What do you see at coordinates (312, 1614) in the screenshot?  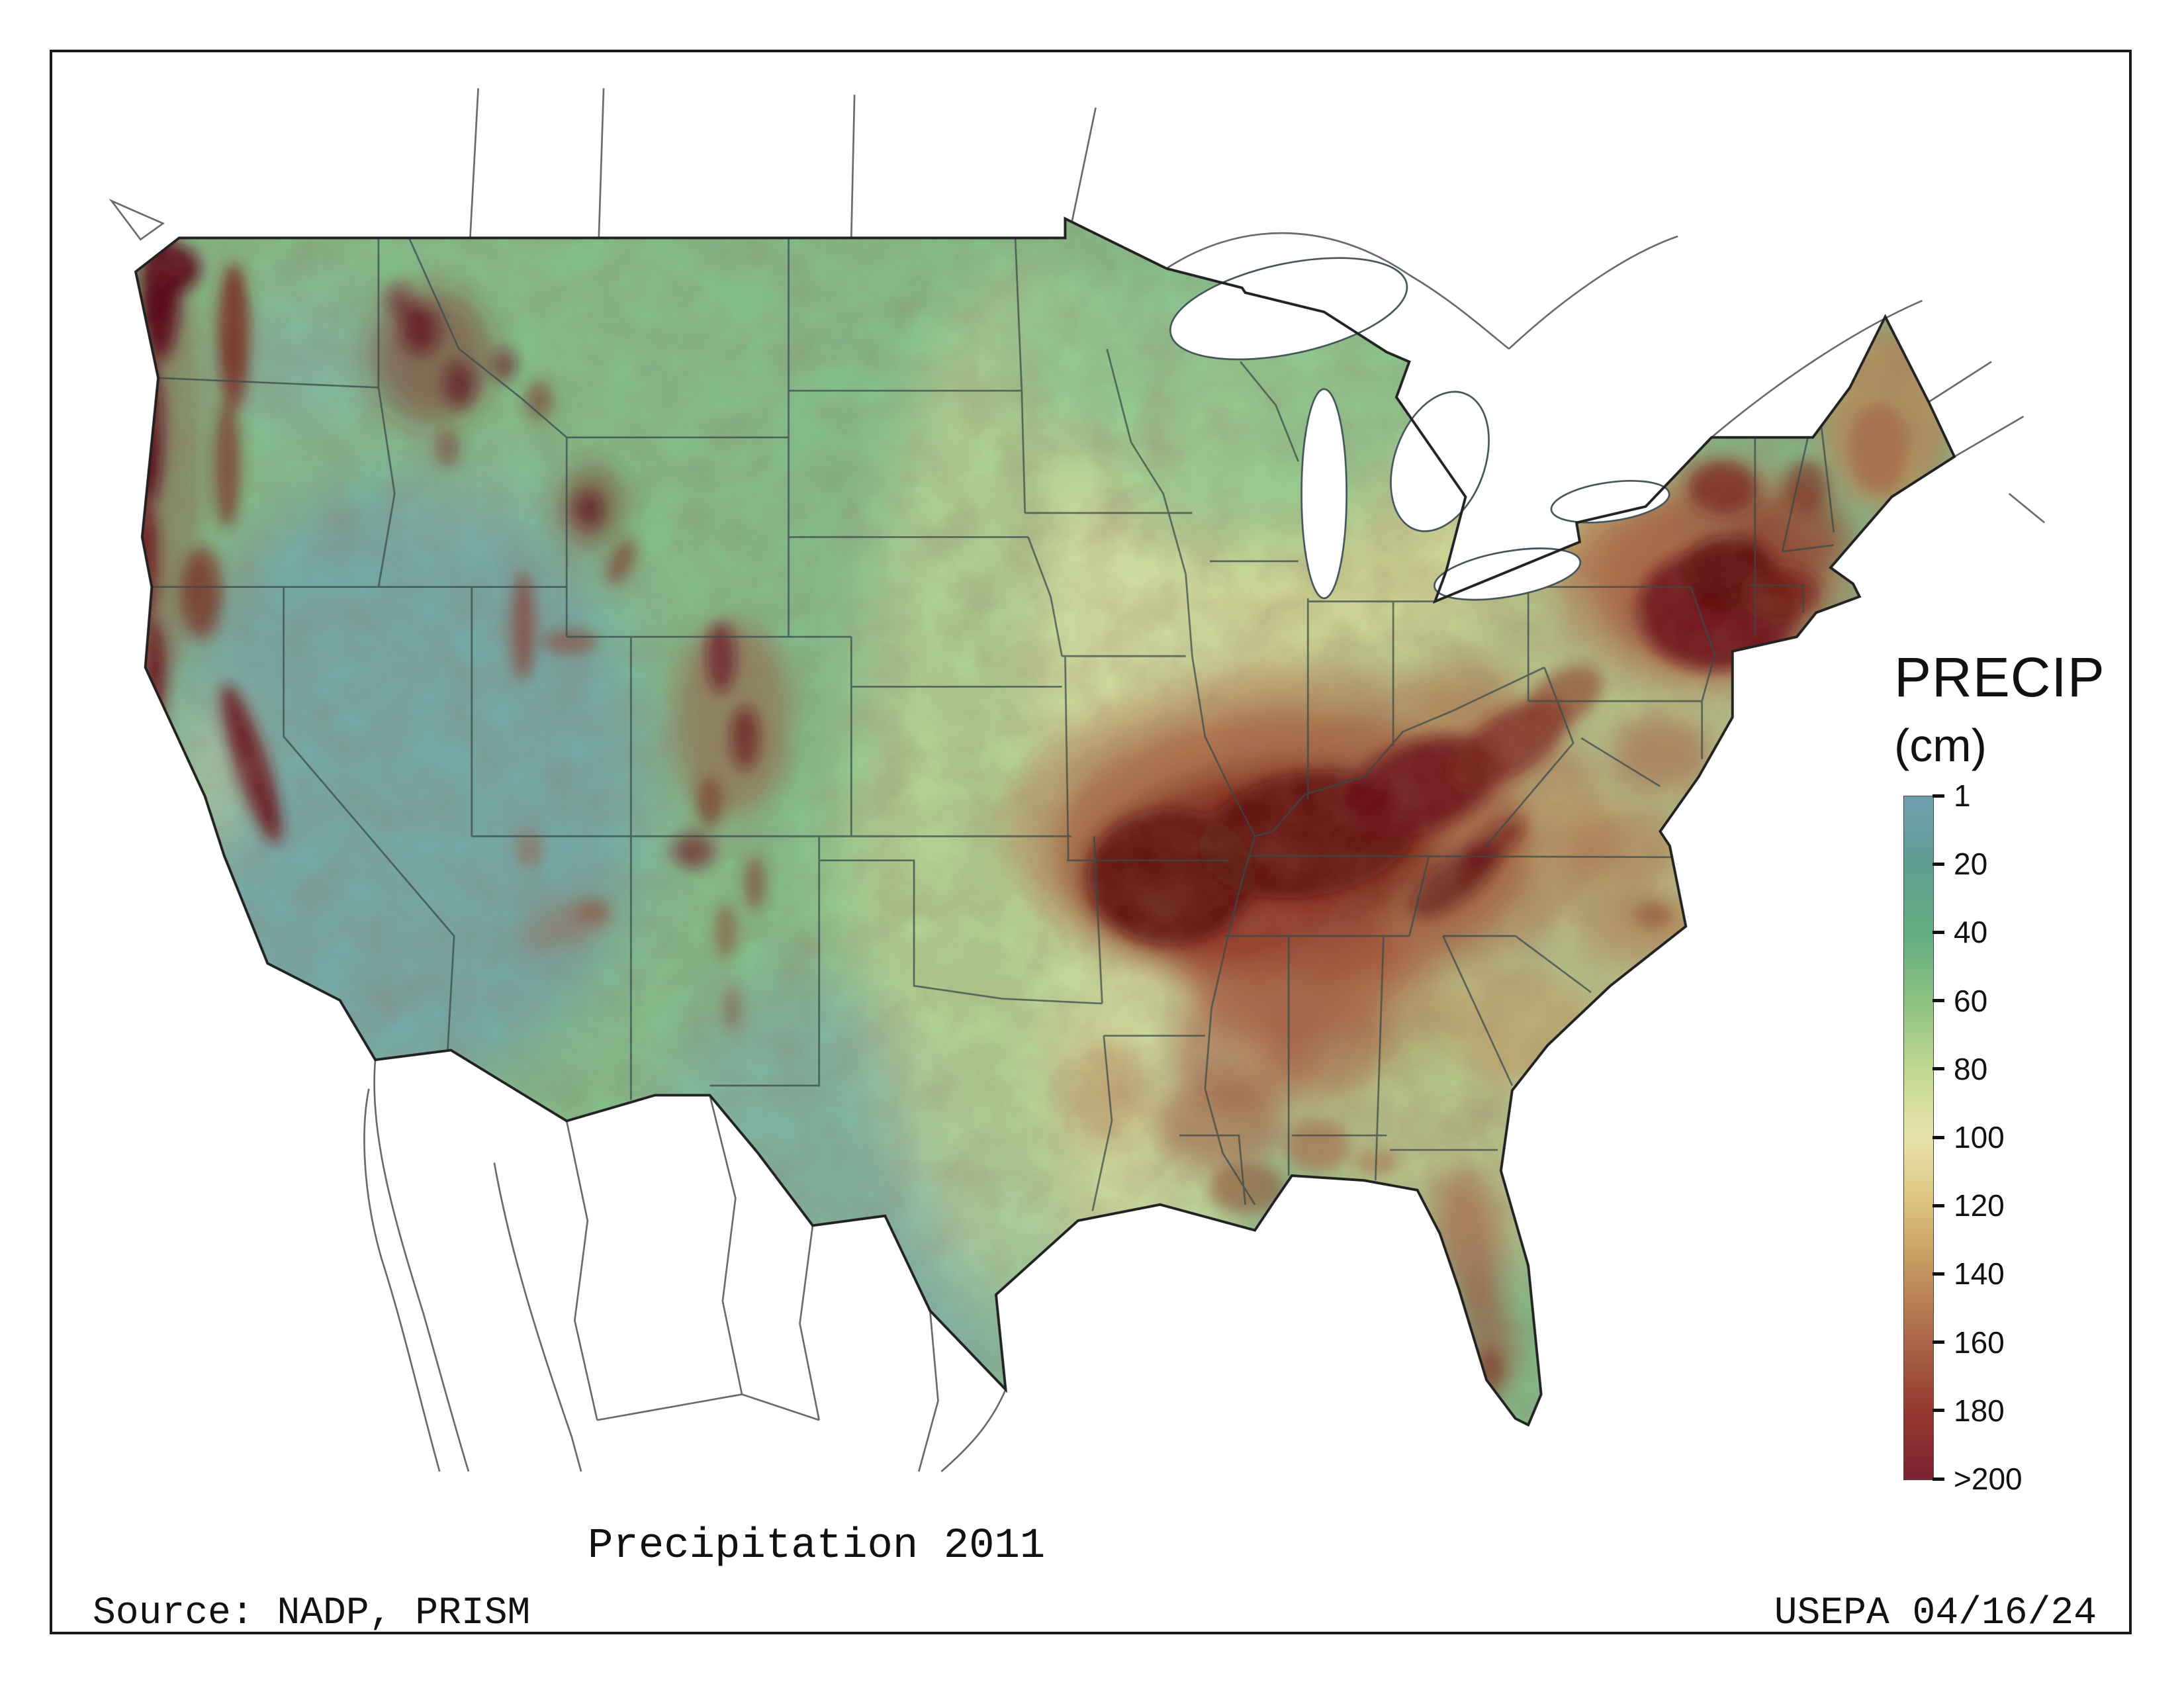 I see `source-text: Source: NADP, PRISM` at bounding box center [312, 1614].